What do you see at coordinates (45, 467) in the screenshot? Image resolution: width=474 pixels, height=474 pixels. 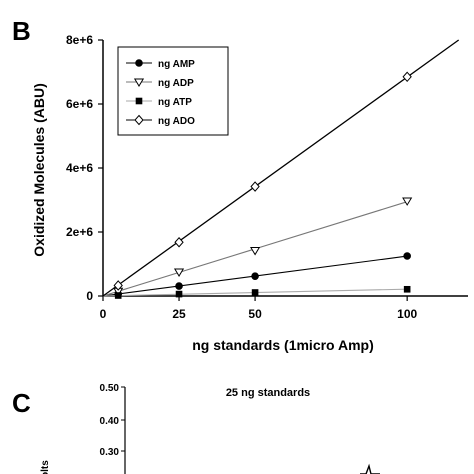 I see `panel-c-y-axis-title-partial: olts` at bounding box center [45, 467].